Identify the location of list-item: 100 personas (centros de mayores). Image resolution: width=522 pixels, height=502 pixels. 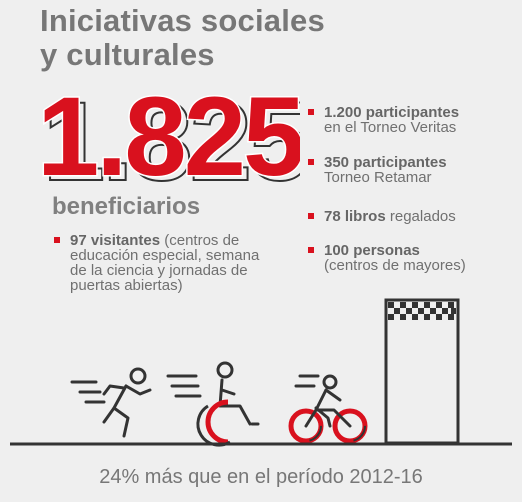
(387, 258).